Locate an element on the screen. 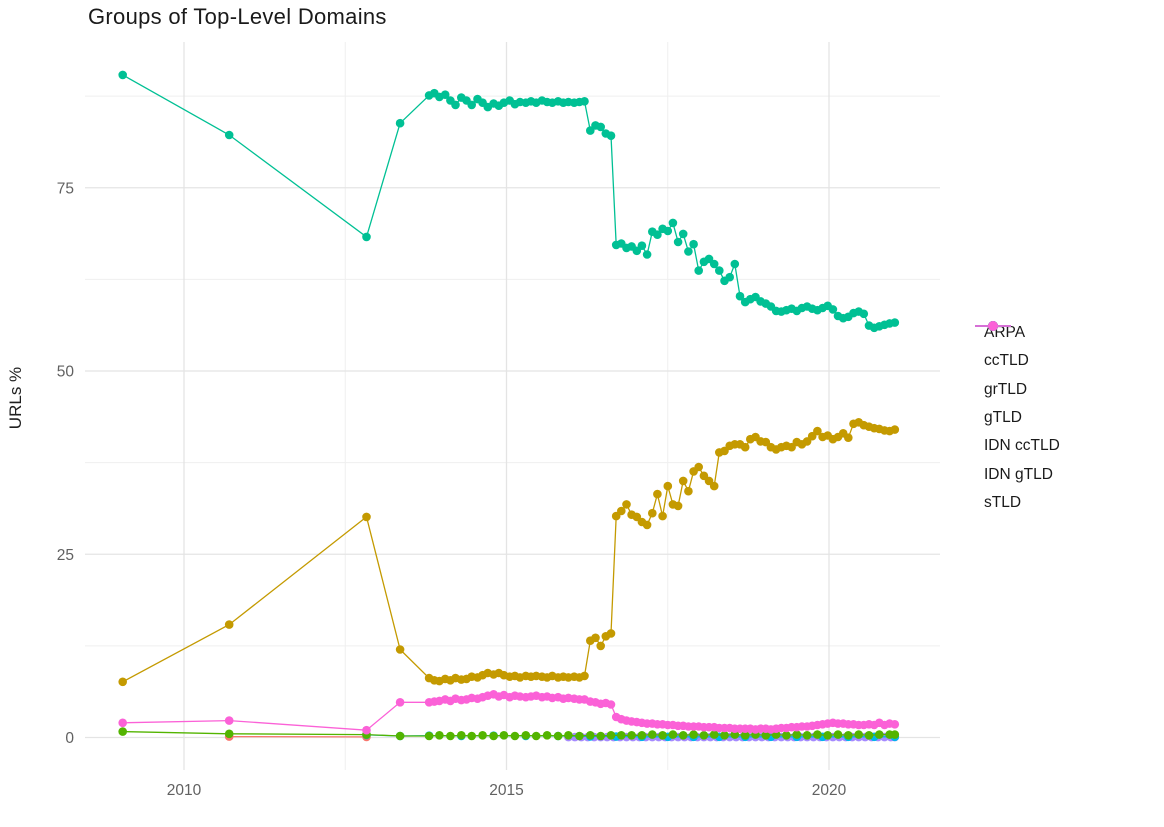 The height and width of the screenshot is (827, 1164). y-tick-label: 75 is located at coordinates (65, 188).